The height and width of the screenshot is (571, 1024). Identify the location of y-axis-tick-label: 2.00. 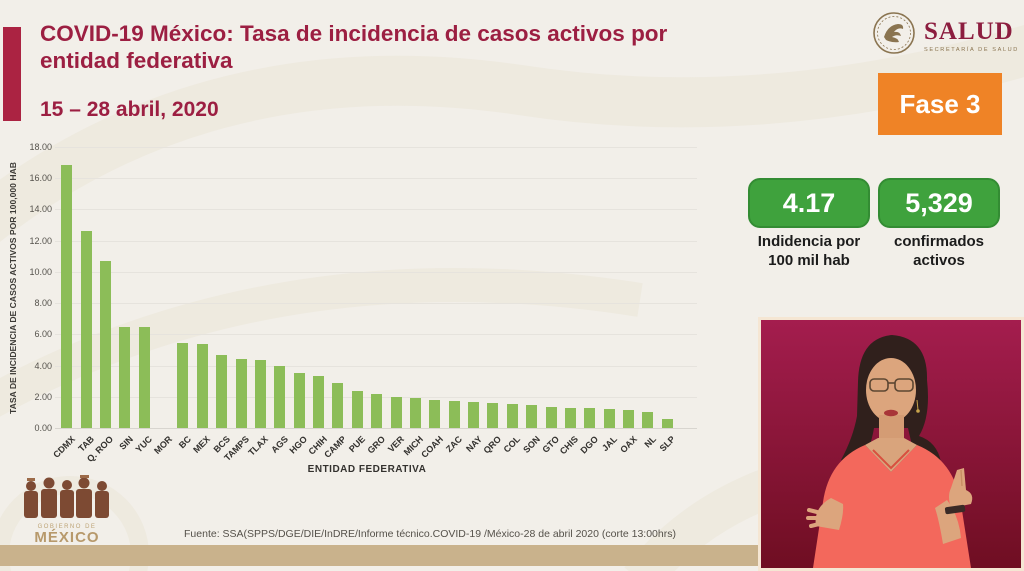
(43, 396).